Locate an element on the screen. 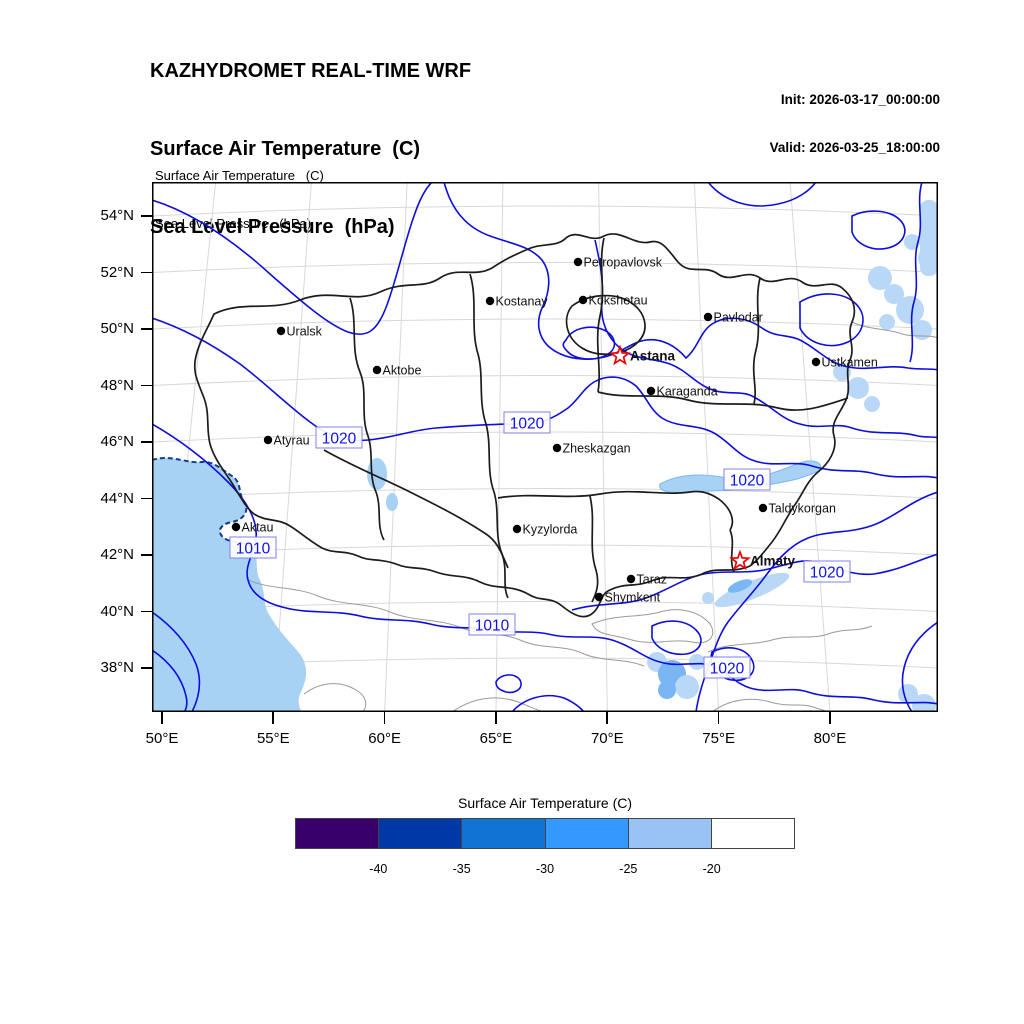 This screenshot has width=1024, height=1024. city-taldykorgan: Taldykorgan is located at coordinates (797, 509).